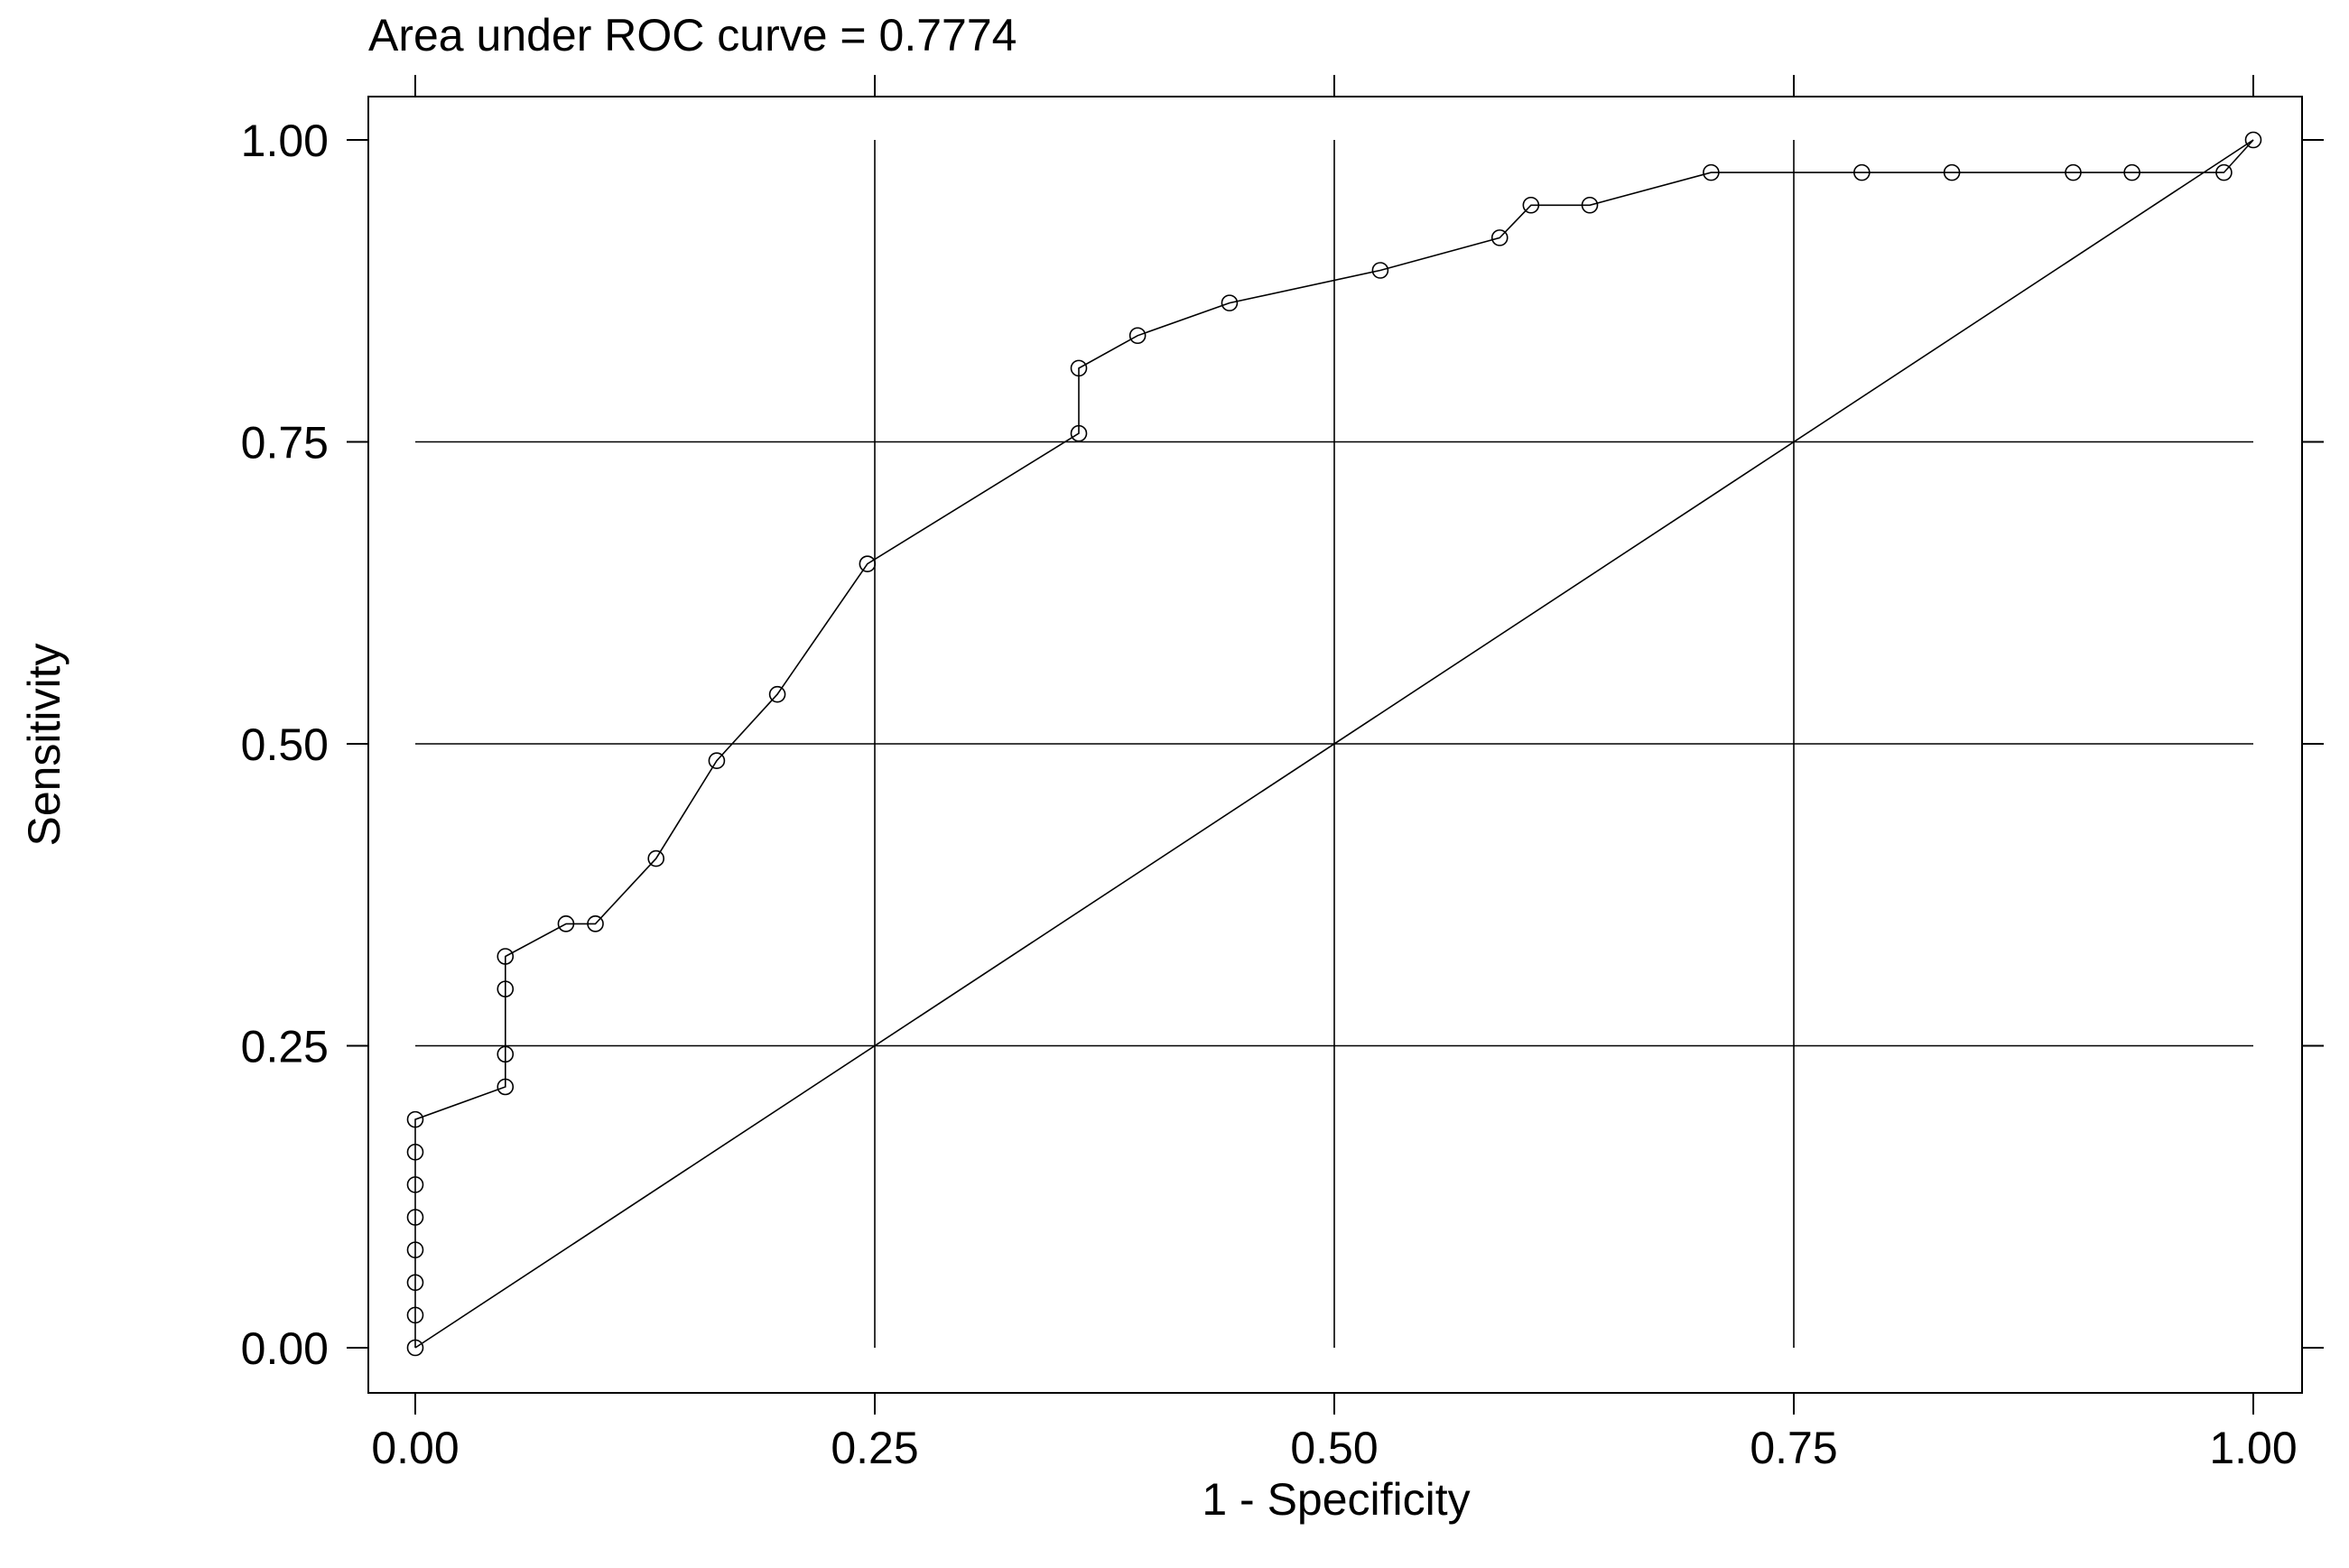 This screenshot has width=2349, height=1568. I want to click on x-tick-label: 1.00, so click(2253, 1448).